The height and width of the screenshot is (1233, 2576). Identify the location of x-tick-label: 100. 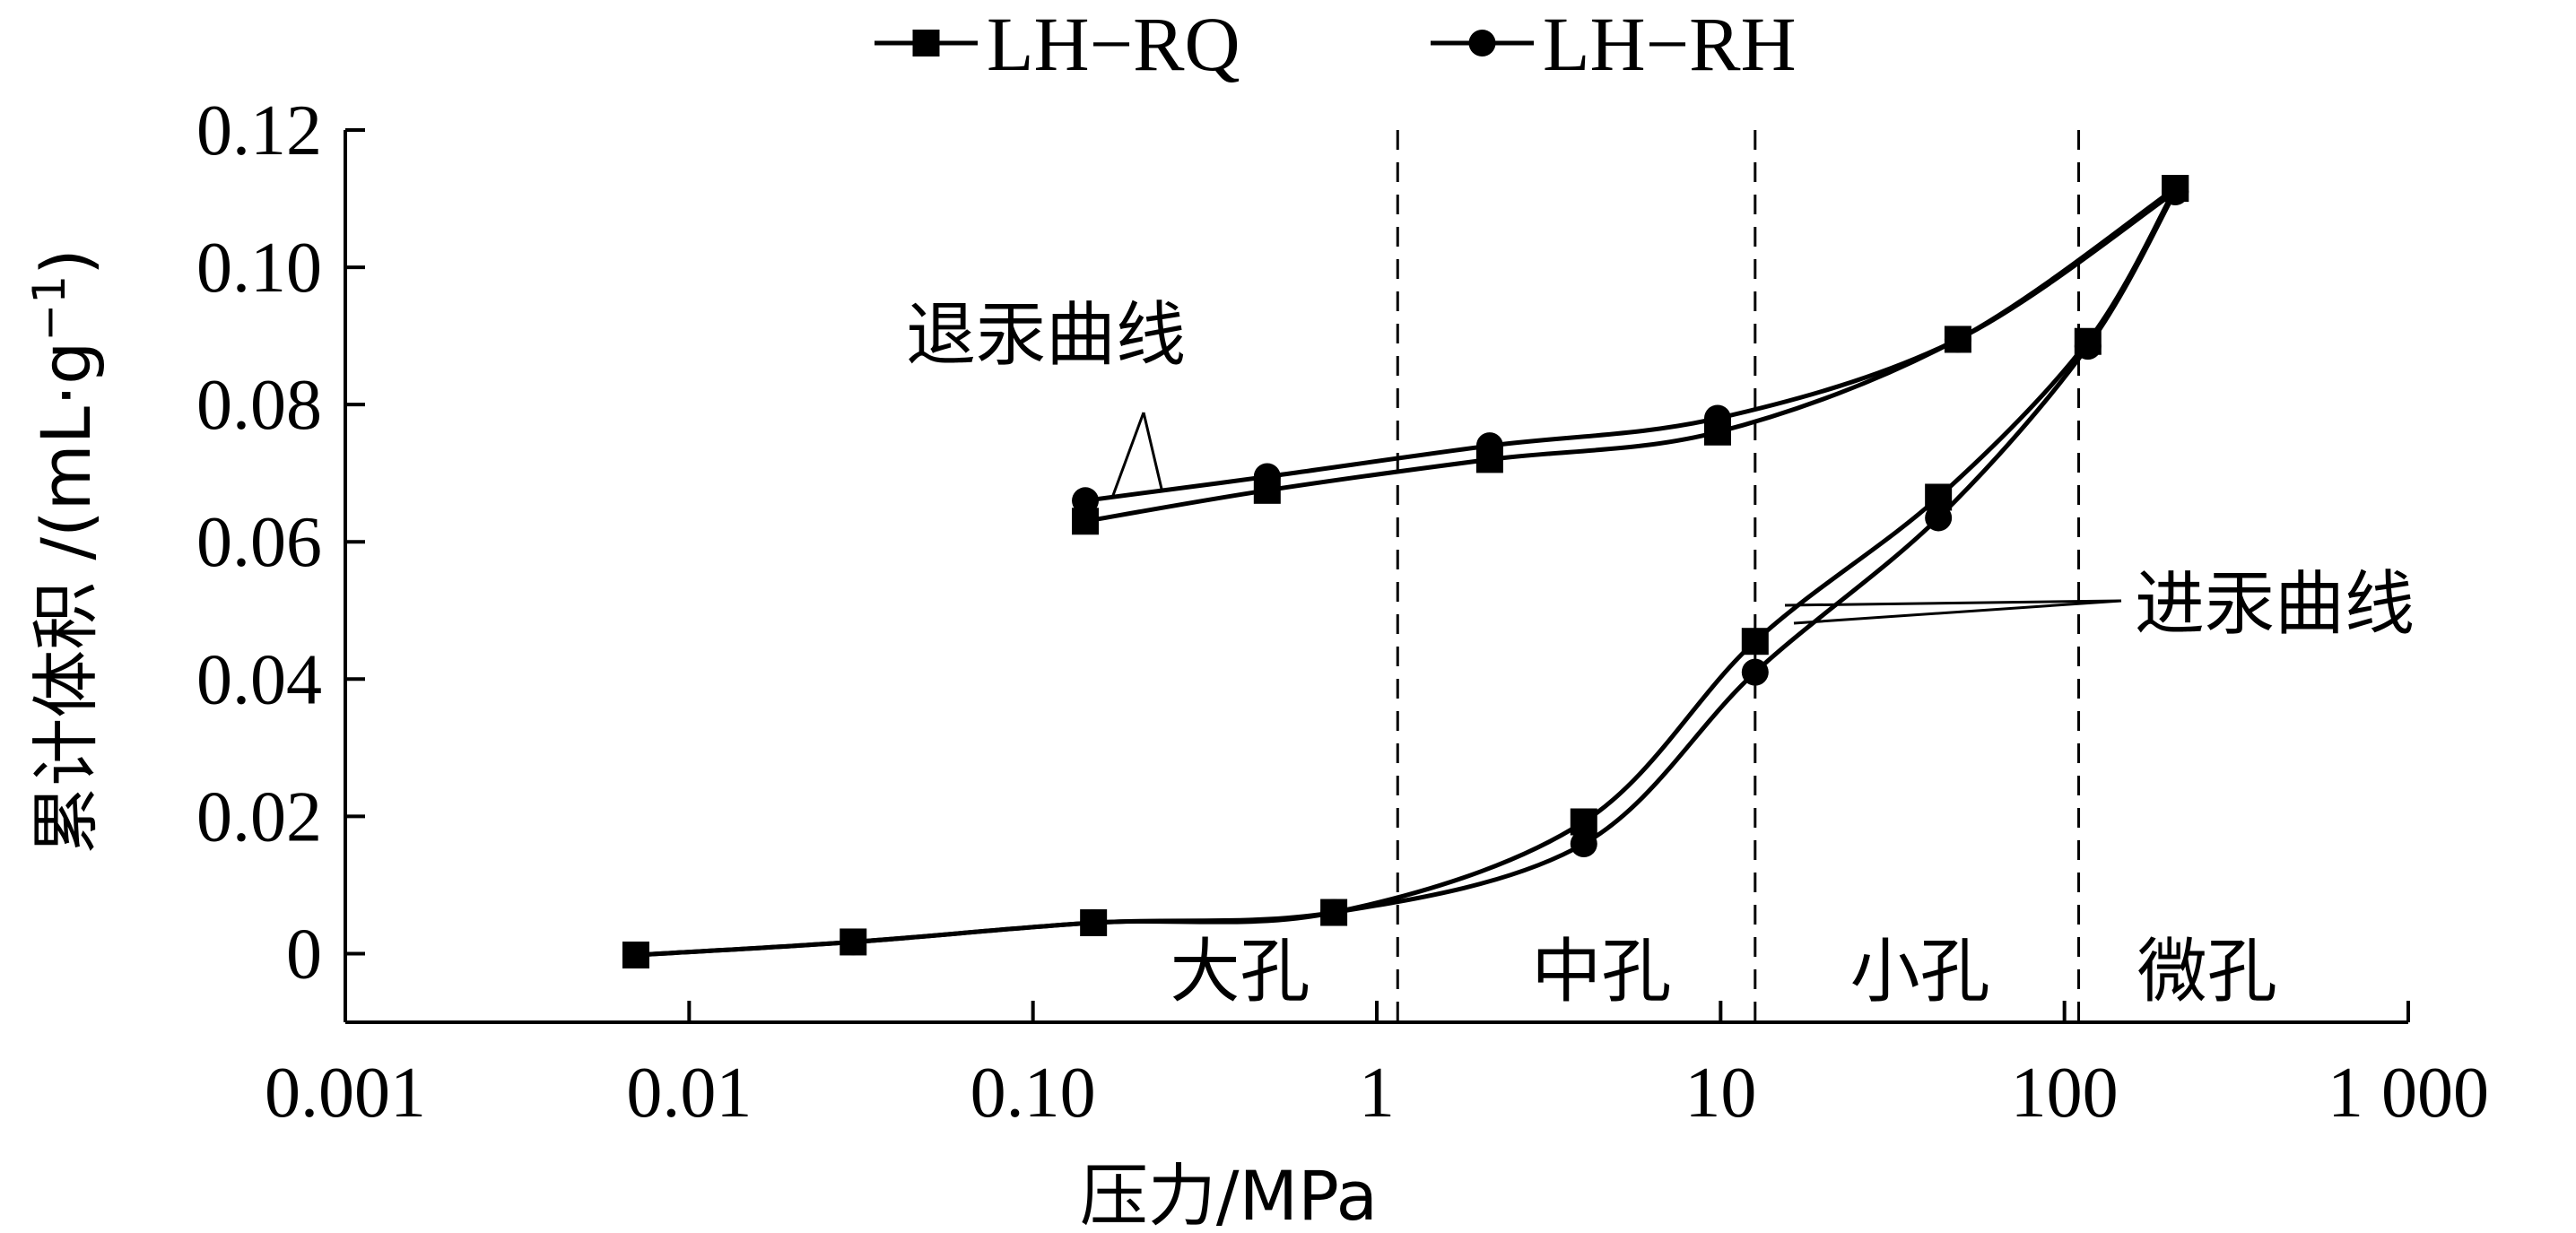
(2065, 1093).